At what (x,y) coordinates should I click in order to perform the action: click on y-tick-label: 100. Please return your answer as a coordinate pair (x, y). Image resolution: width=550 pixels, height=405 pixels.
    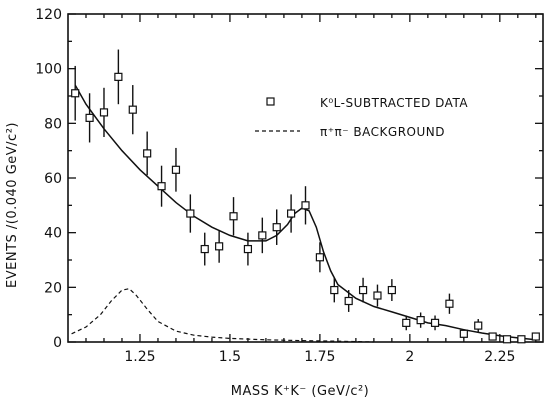
    Looking at the image, I should click on (48, 70).